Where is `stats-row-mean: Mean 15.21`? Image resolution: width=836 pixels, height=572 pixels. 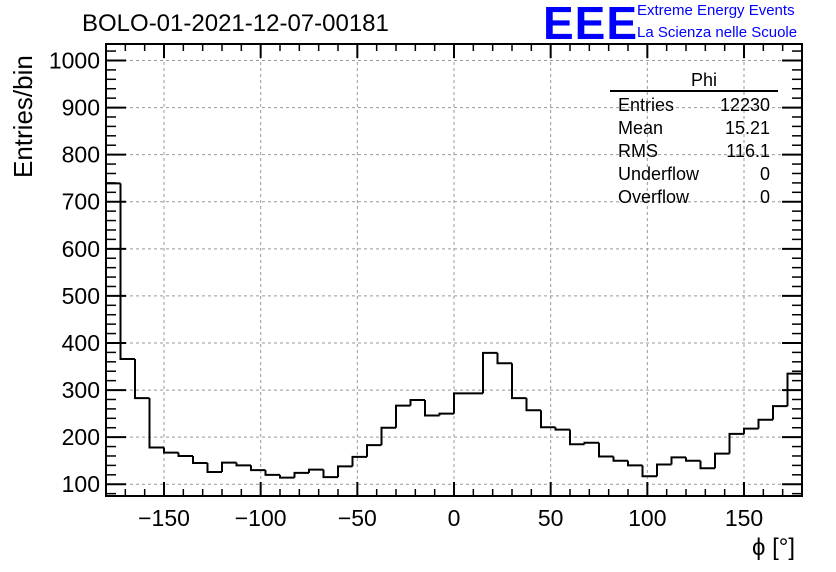 stats-row-mean: Mean 15.21 is located at coordinates (694, 128).